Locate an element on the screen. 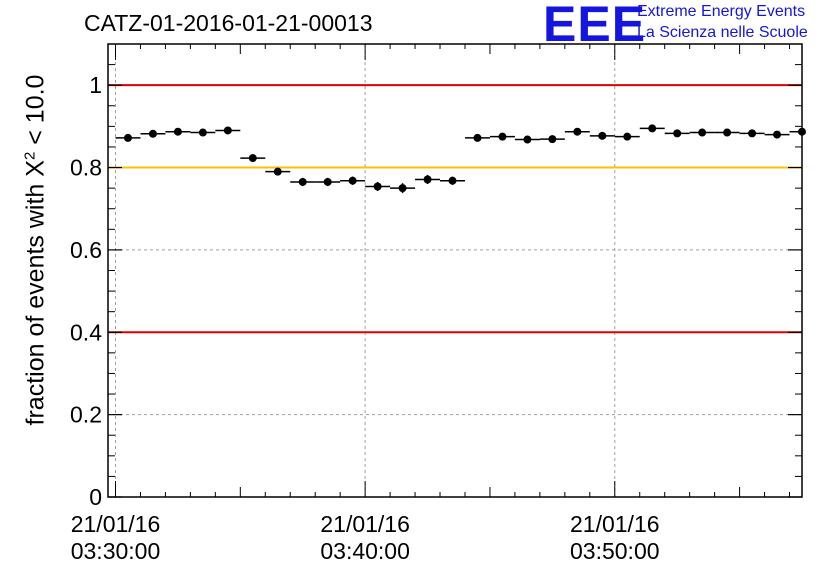  logo-line-2: La Scienza nelle Scuole is located at coordinates (722, 32).